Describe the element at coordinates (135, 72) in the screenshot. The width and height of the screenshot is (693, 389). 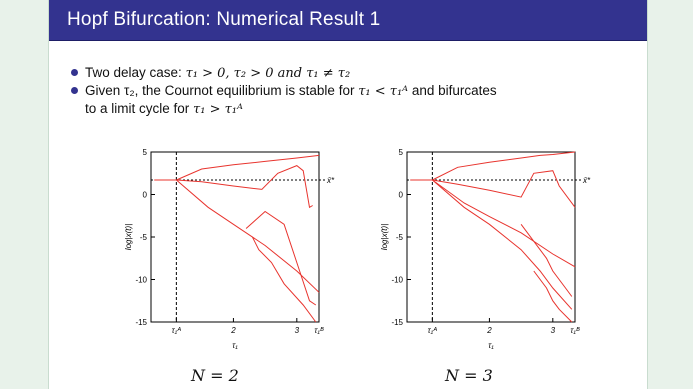
I see `bullet-text: Two delay case:` at that location.